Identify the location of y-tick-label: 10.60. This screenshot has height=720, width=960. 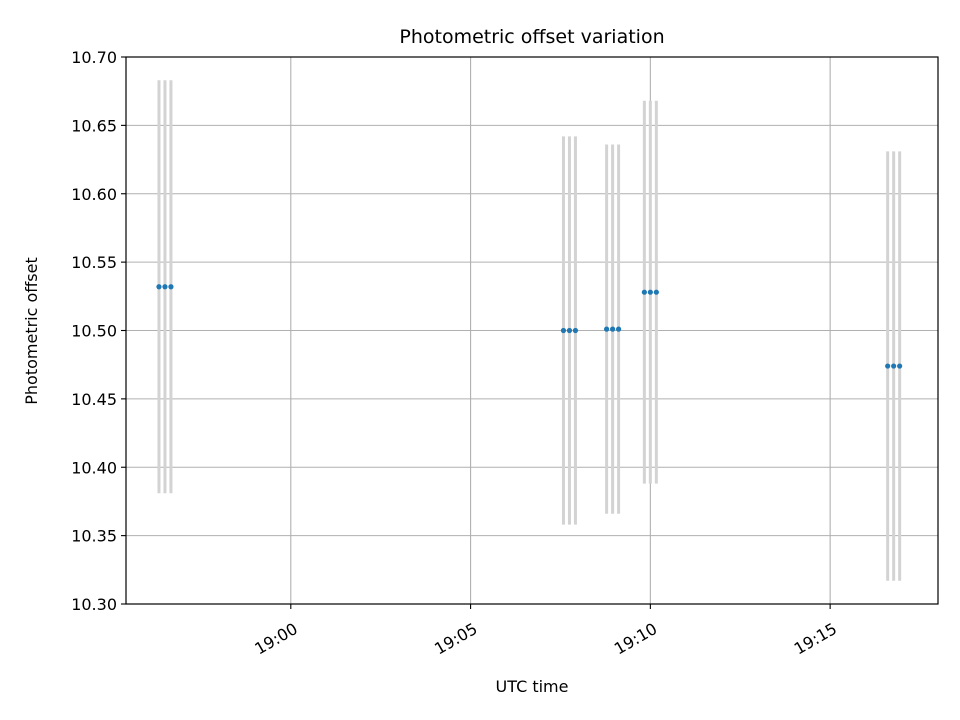
(94, 194).